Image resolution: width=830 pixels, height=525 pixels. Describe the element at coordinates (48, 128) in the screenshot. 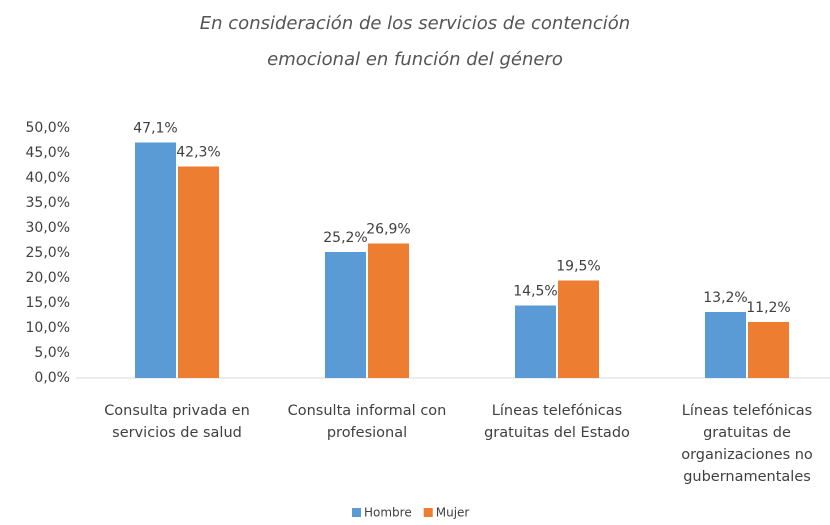

I see `y-tick-label: 50,0%` at that location.